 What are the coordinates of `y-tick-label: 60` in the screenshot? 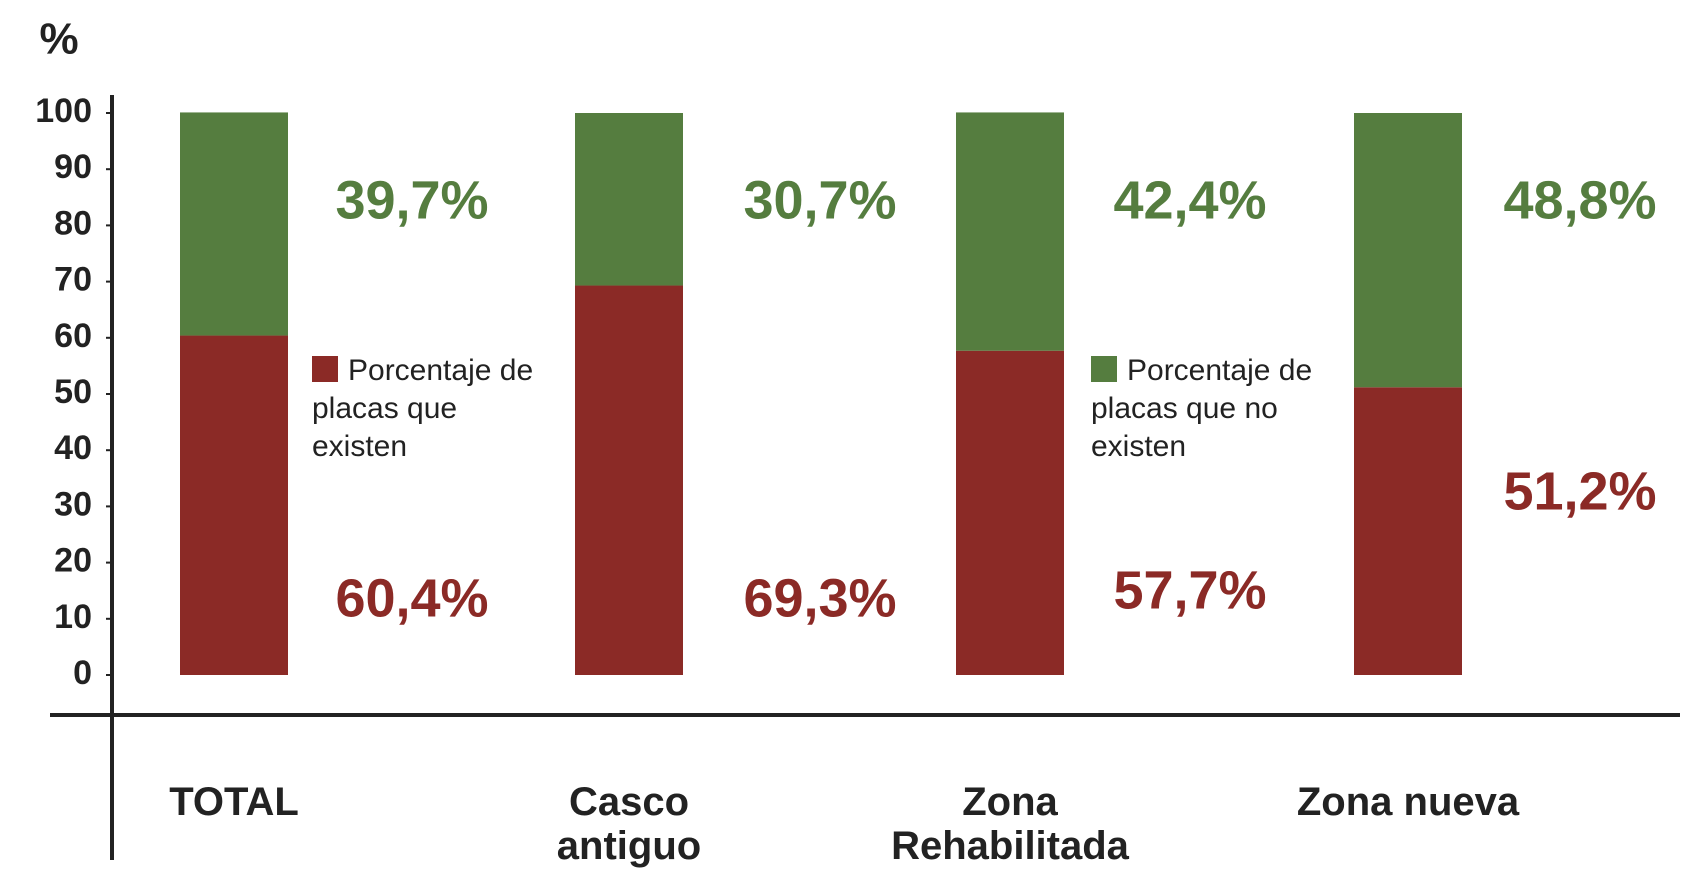 It's located at (73, 336).